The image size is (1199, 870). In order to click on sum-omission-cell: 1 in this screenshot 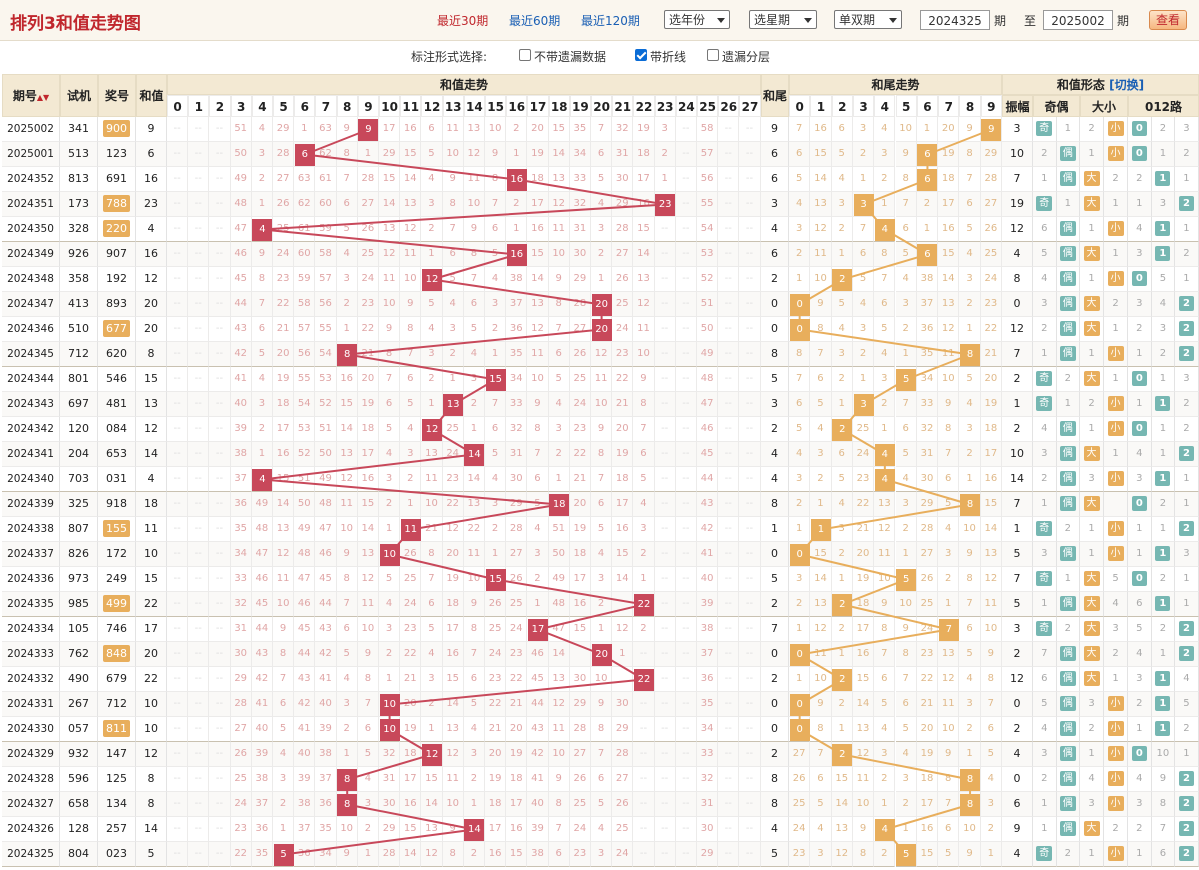, I will do `click(517, 154)`.